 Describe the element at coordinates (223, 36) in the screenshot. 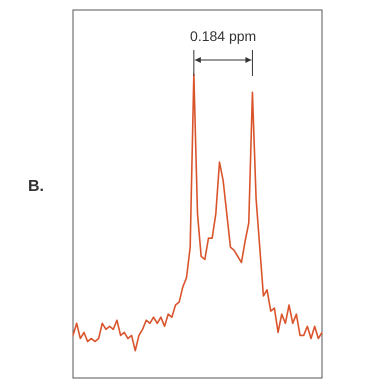

I see `text: 0.184 ppm` at that location.